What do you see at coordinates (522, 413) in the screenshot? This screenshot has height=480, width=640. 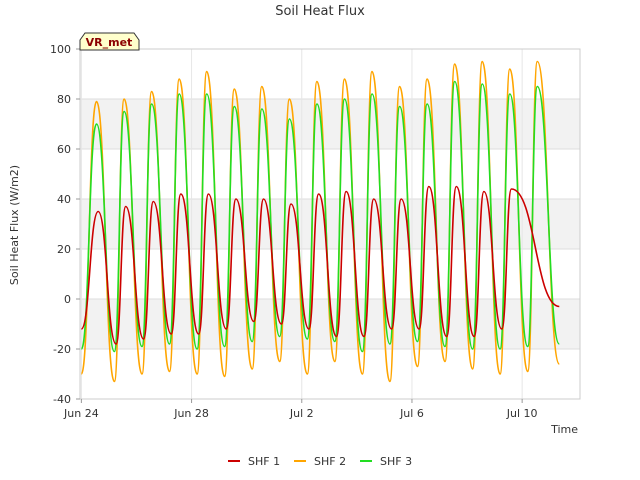 I see `x-tick-label: Jul 10` at bounding box center [522, 413].